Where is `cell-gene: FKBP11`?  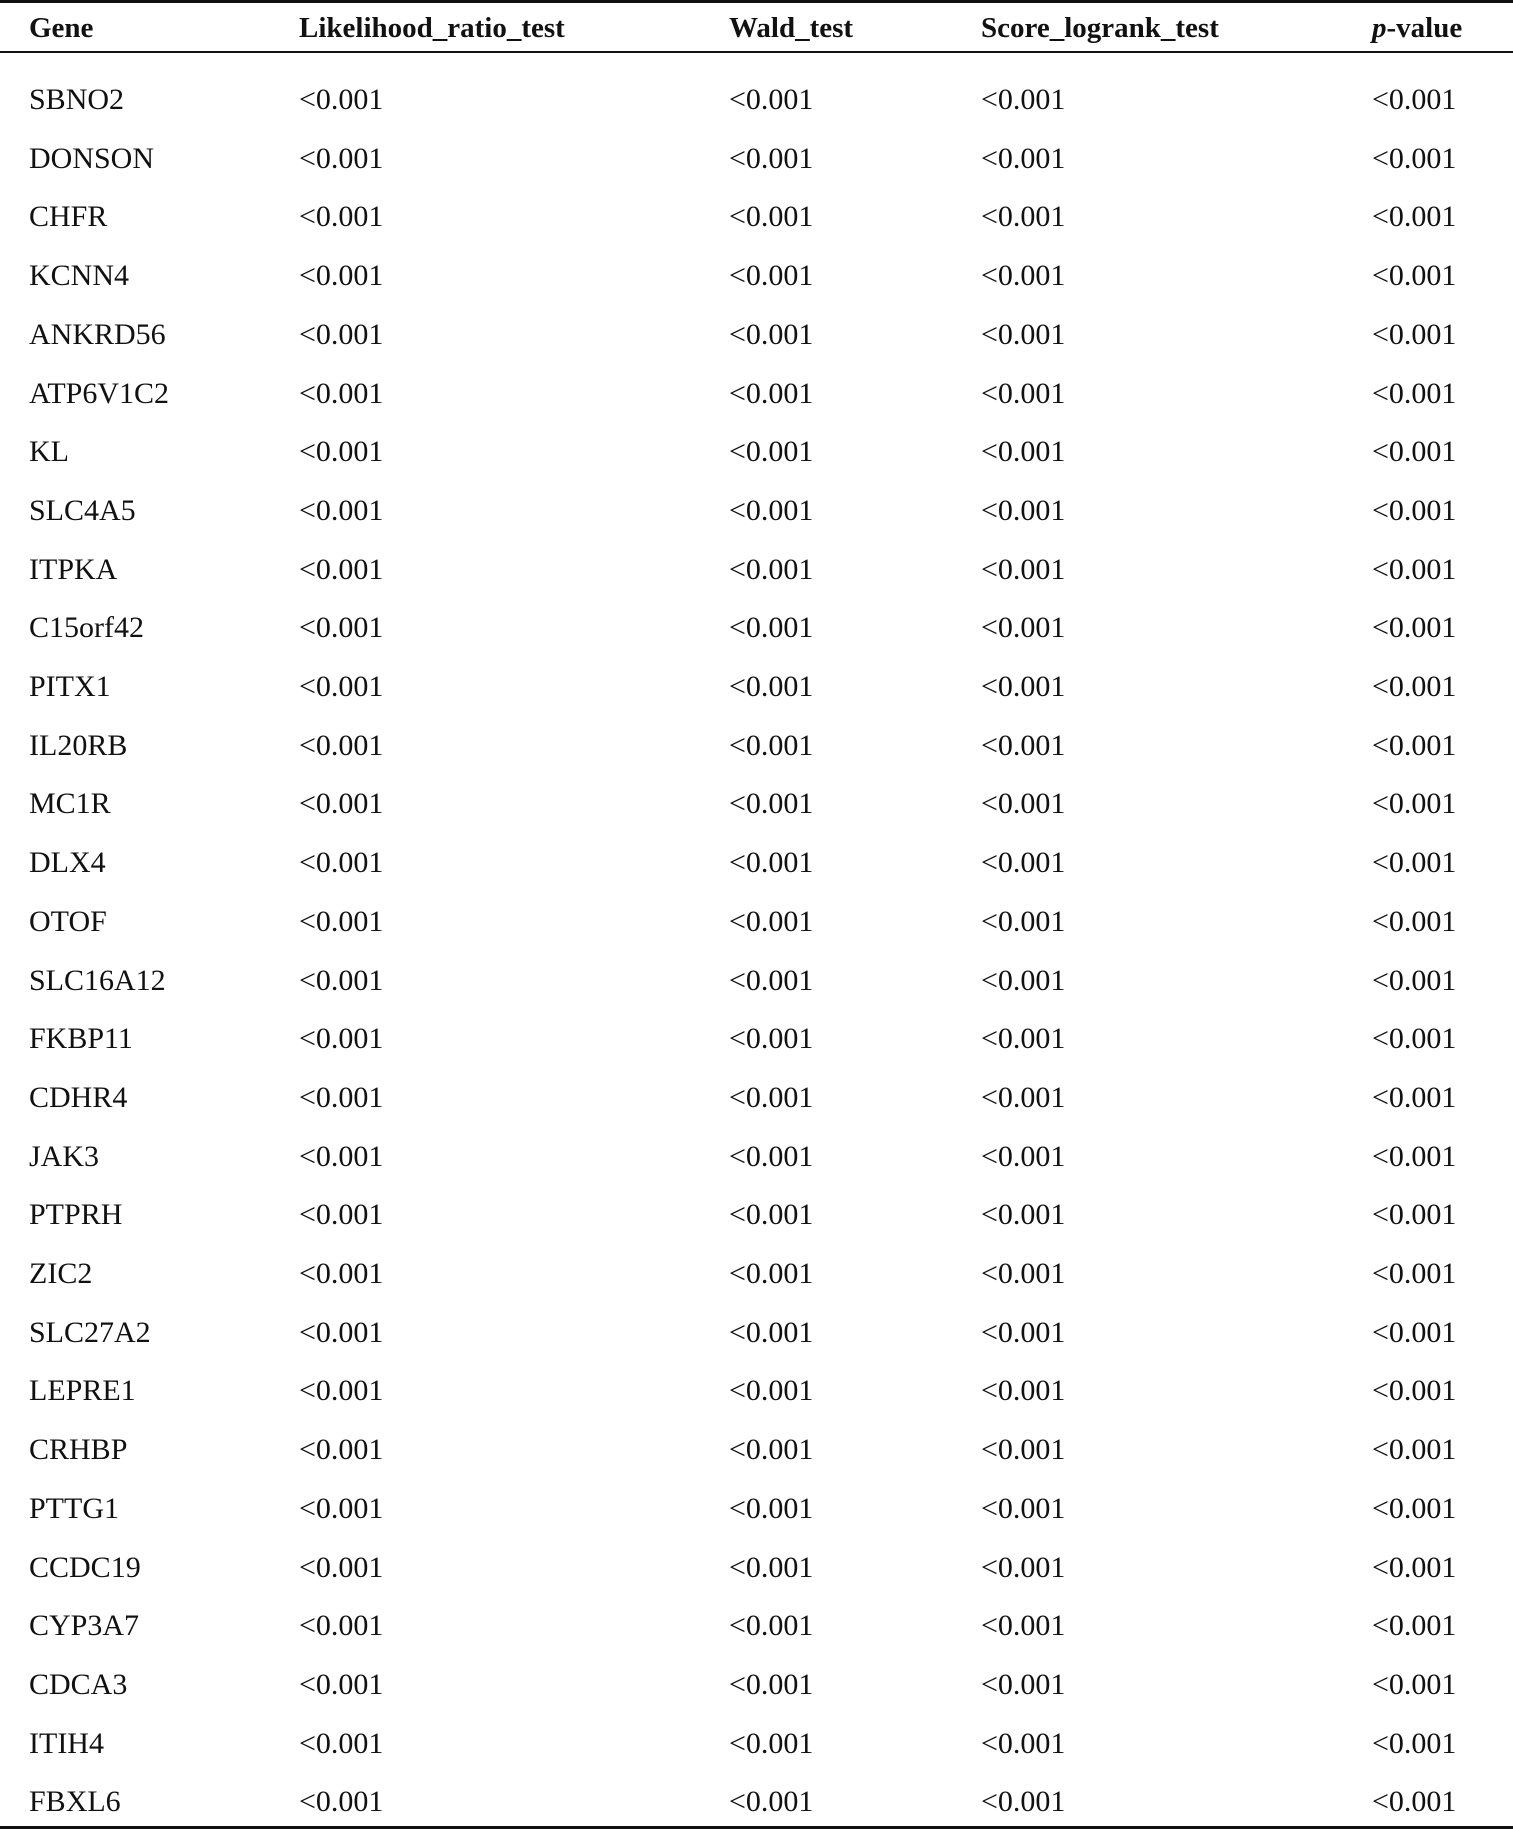 cell-gene: FKBP11 is located at coordinates (81, 1039).